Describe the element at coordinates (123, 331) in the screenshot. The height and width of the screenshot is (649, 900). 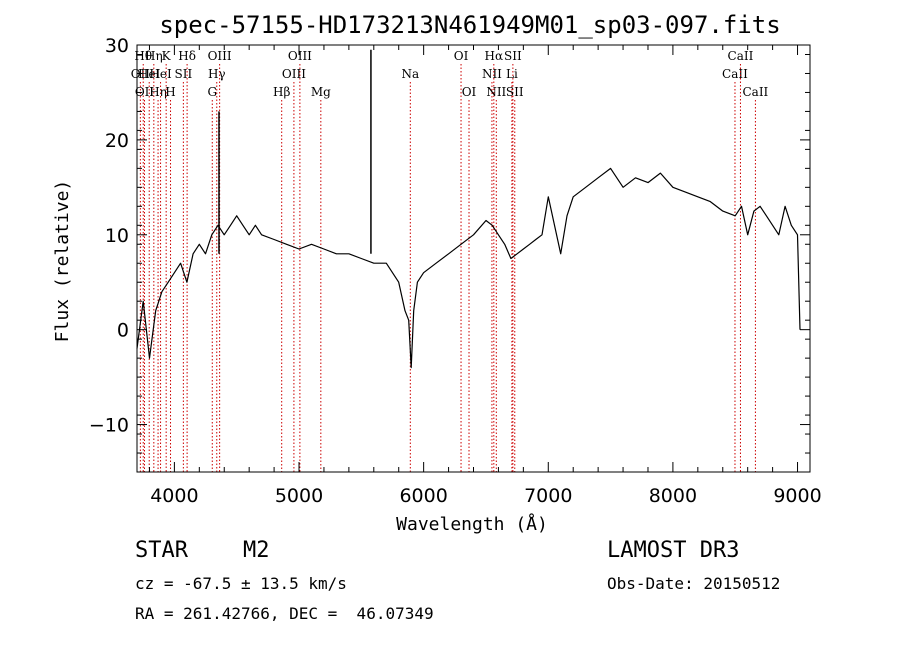
I see `y-tick-label: 0` at that location.